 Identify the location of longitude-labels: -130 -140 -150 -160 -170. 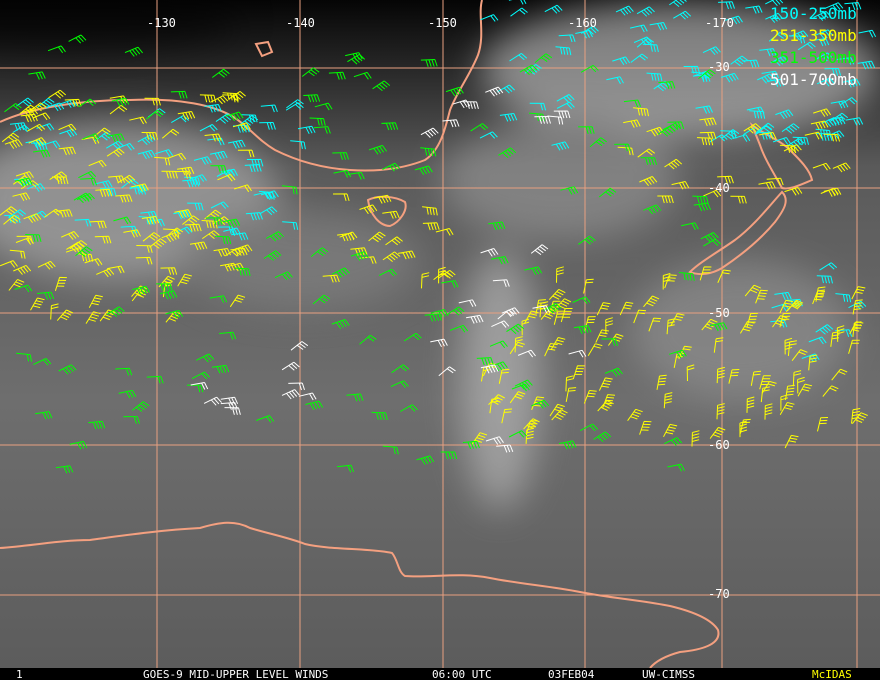
(440, 23).